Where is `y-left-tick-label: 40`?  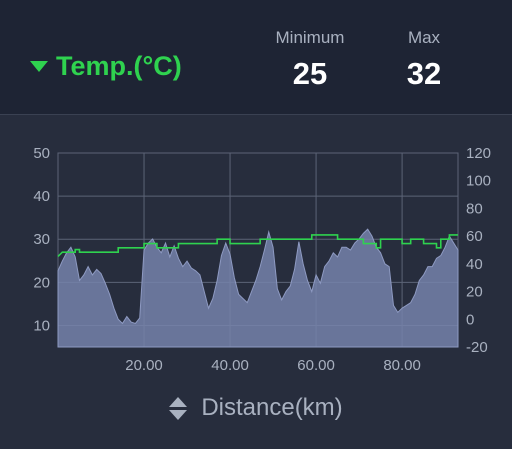
y-left-tick-label: 40 is located at coordinates (41, 196).